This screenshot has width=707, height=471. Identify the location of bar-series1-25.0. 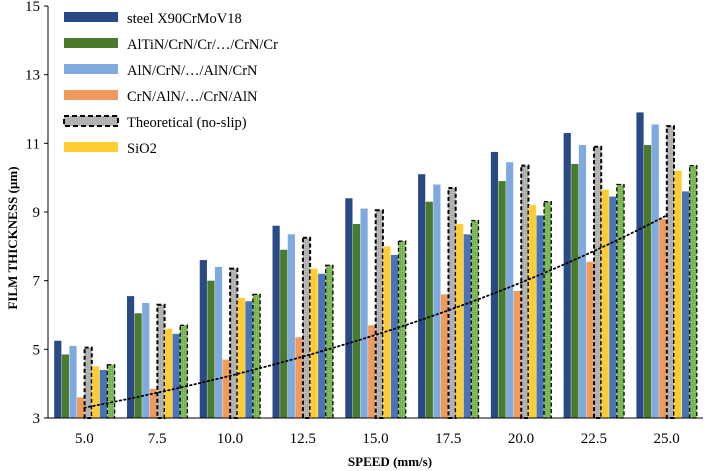
(640, 265).